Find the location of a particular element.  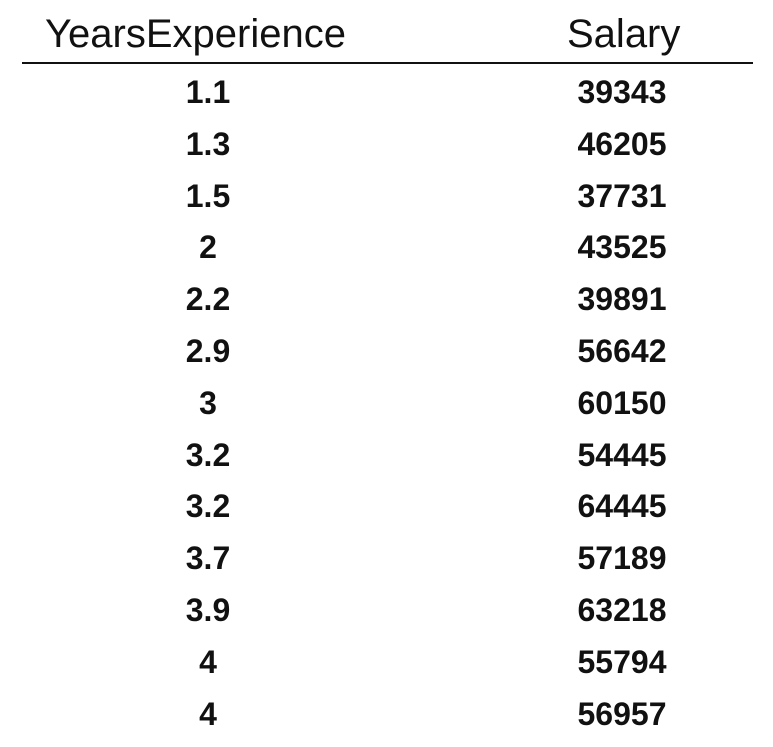

table-row: 3.7 57189 is located at coordinates (387, 556).